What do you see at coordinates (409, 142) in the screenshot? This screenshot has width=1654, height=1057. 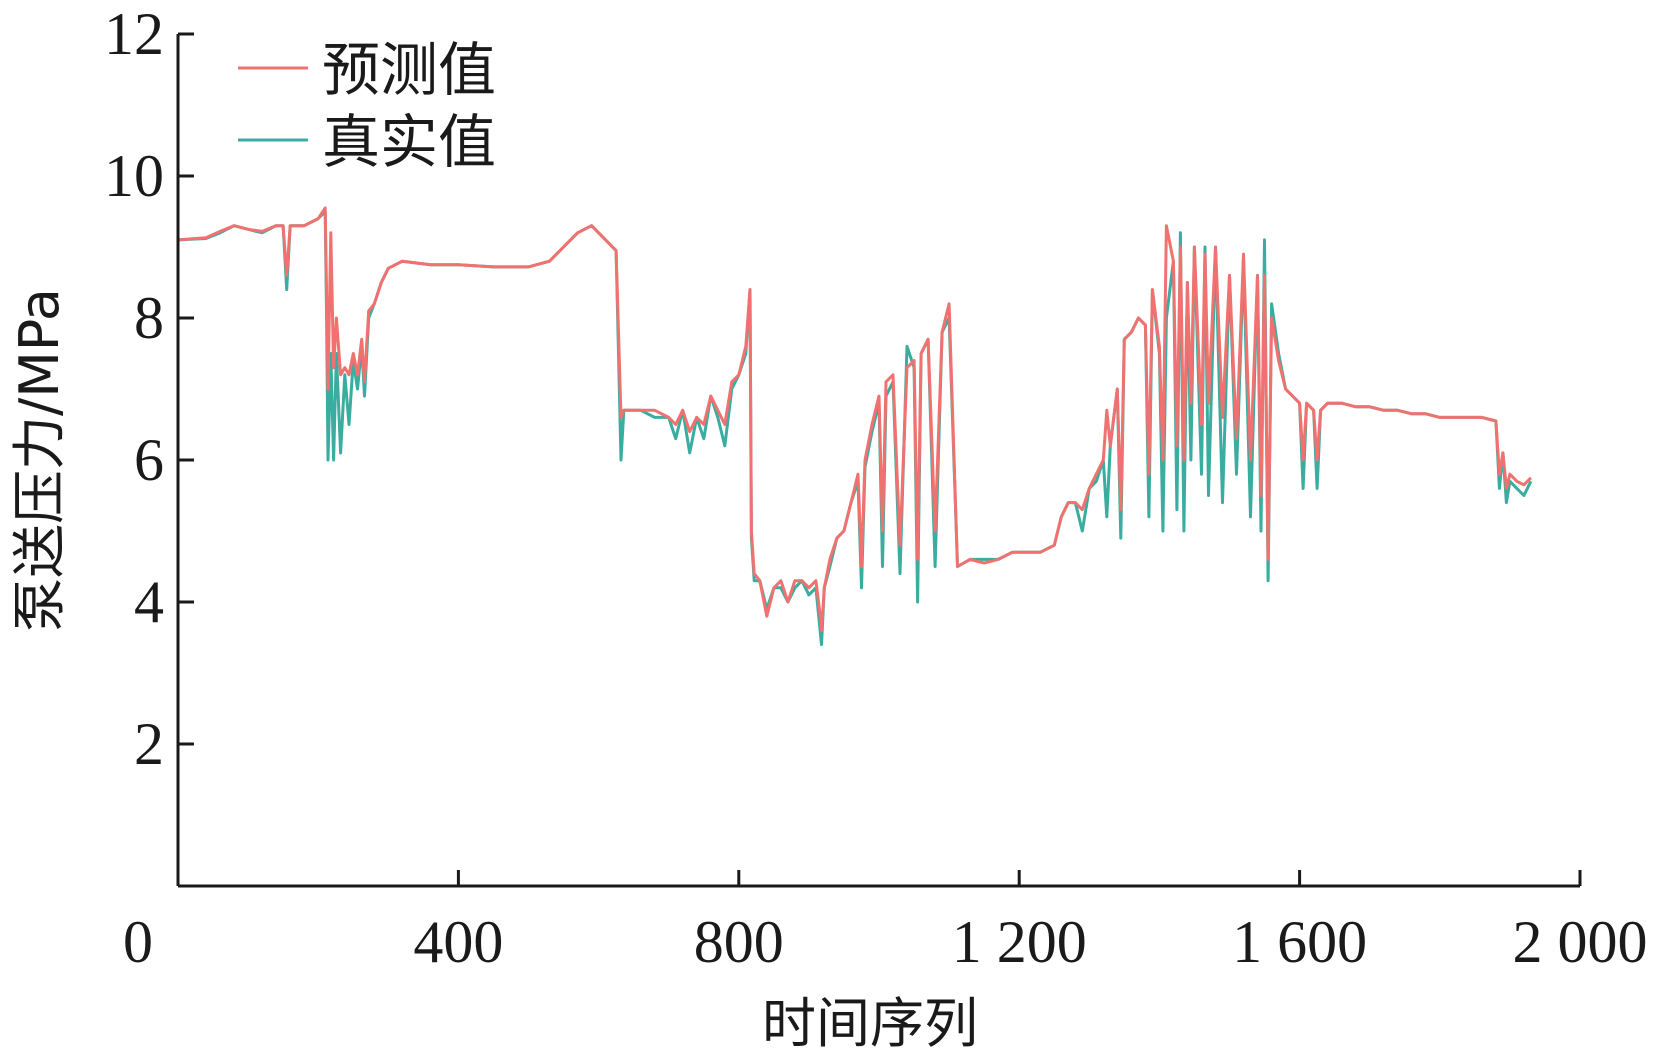 I see `legend-label-actual: 真实值` at bounding box center [409, 142].